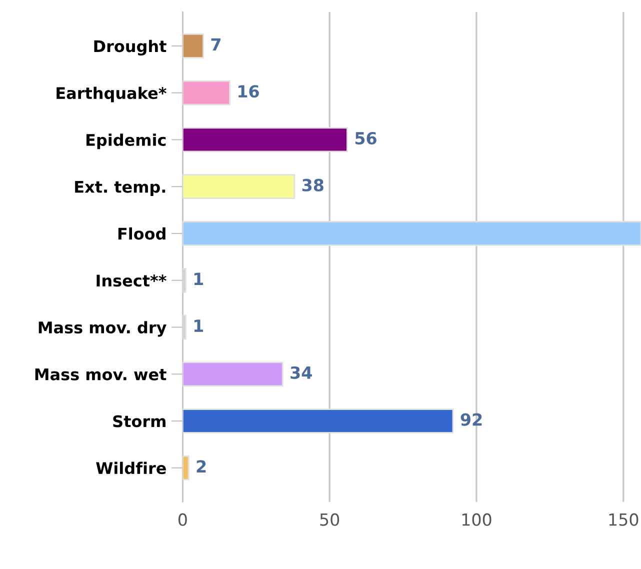 The height and width of the screenshot is (569, 641). I want to click on x-tick-label: 100, so click(477, 519).